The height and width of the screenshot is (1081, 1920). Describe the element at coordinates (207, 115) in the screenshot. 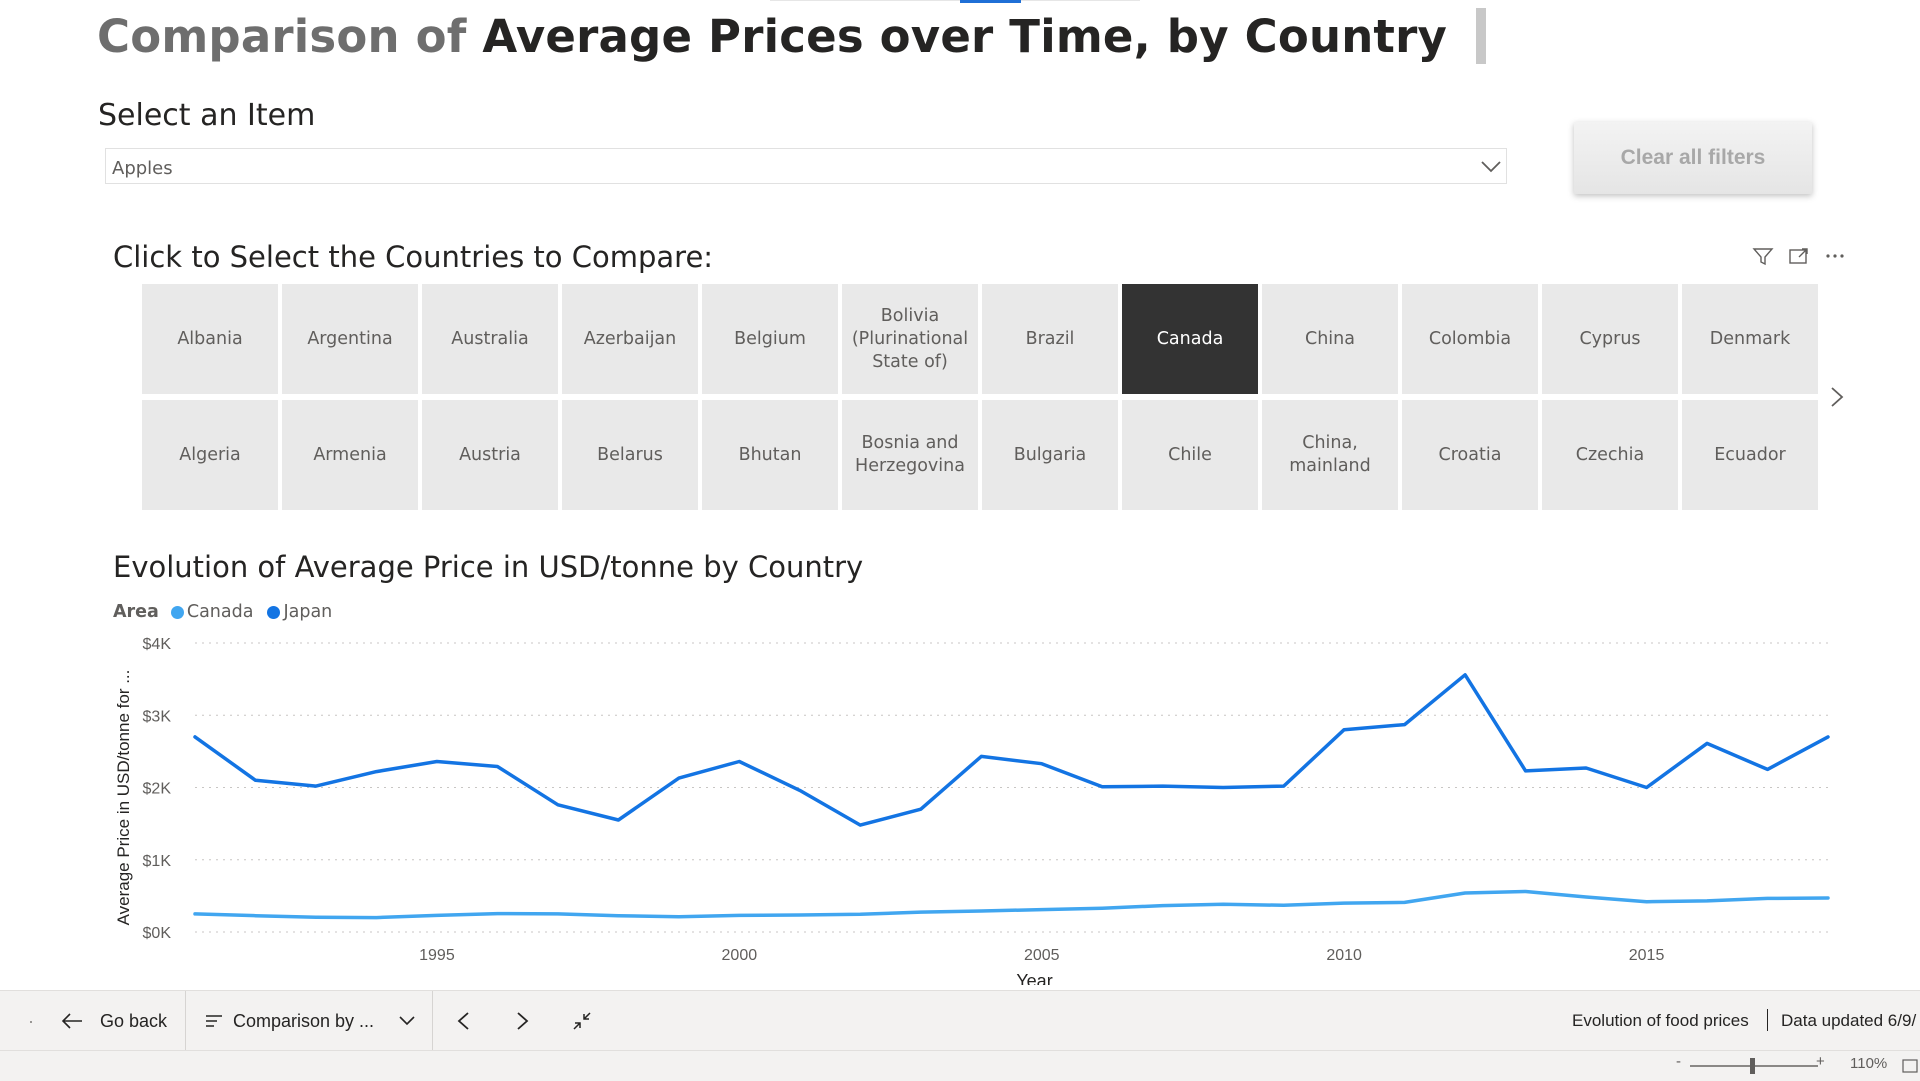

I see `item-select-label: Select an Item` at that location.